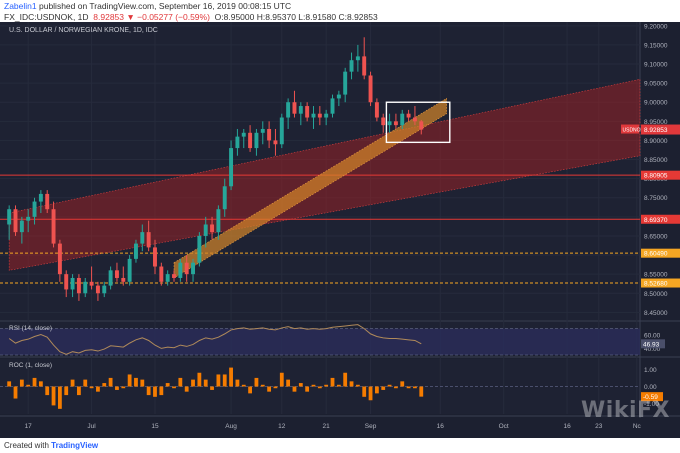  I want to click on time-tick-label: 15, so click(155, 426).